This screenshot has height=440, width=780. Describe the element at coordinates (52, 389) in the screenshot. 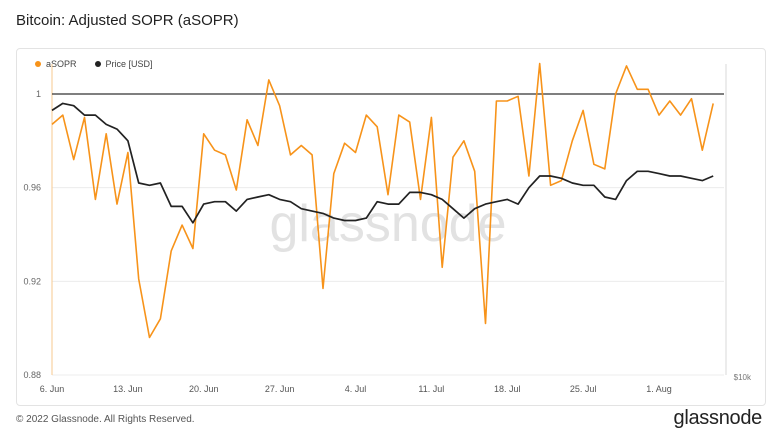

I see `x-tick-label: 6. Jun` at that location.